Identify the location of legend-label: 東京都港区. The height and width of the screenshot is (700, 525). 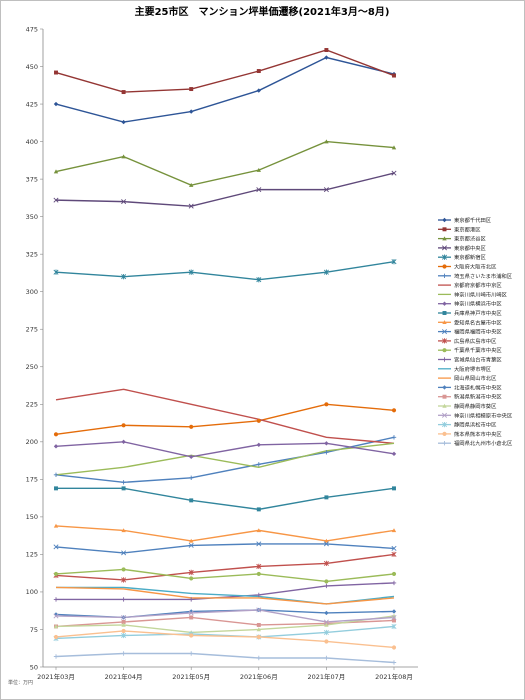
(467, 229).